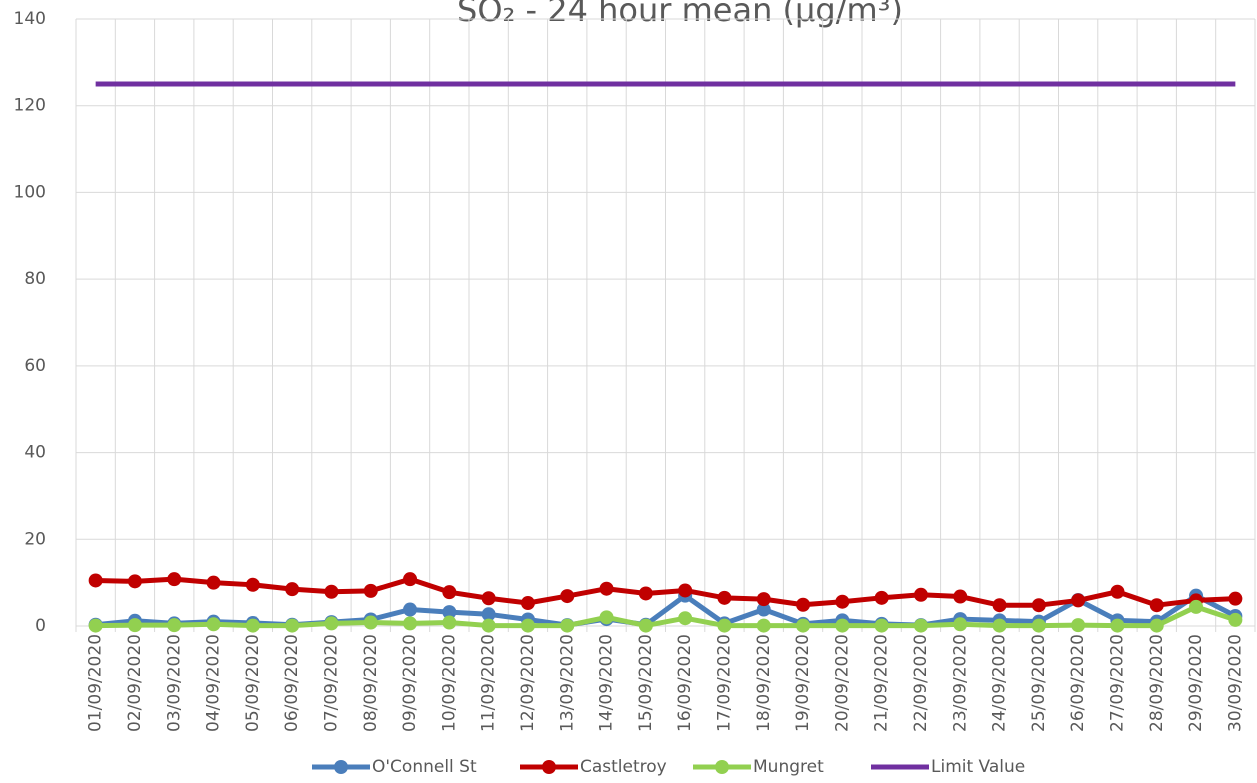 The height and width of the screenshot is (783, 1257). Describe the element at coordinates (1078, 683) in the screenshot. I see `x-tick-label: 26/09/2020` at that location.